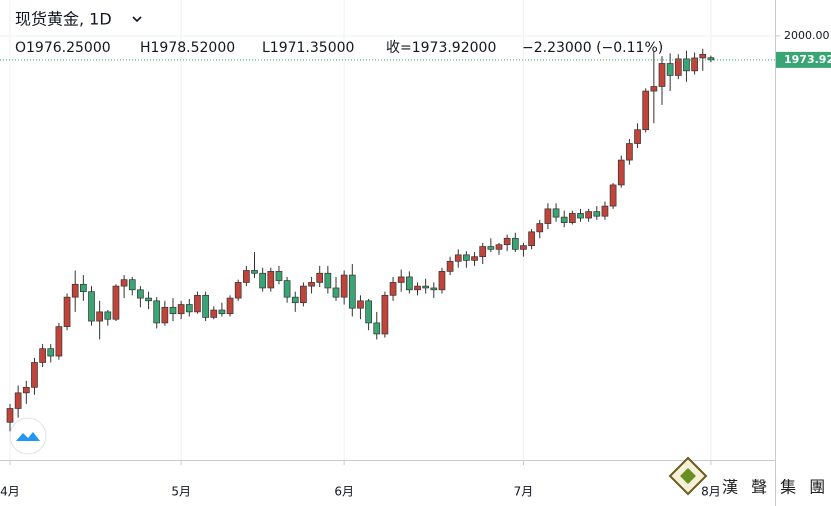 This screenshot has height=506, width=831. I want to click on logo-mark, so click(28, 436).